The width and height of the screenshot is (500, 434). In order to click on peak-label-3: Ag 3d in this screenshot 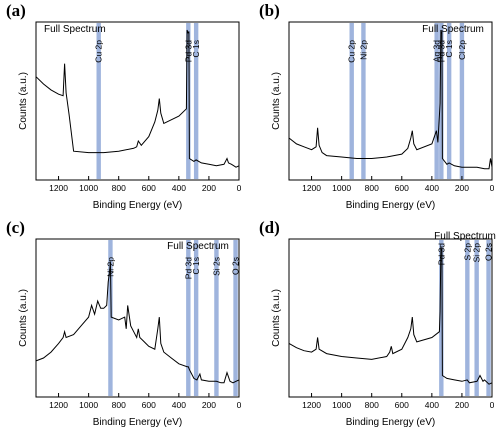, I will do `click(437, 51)`.